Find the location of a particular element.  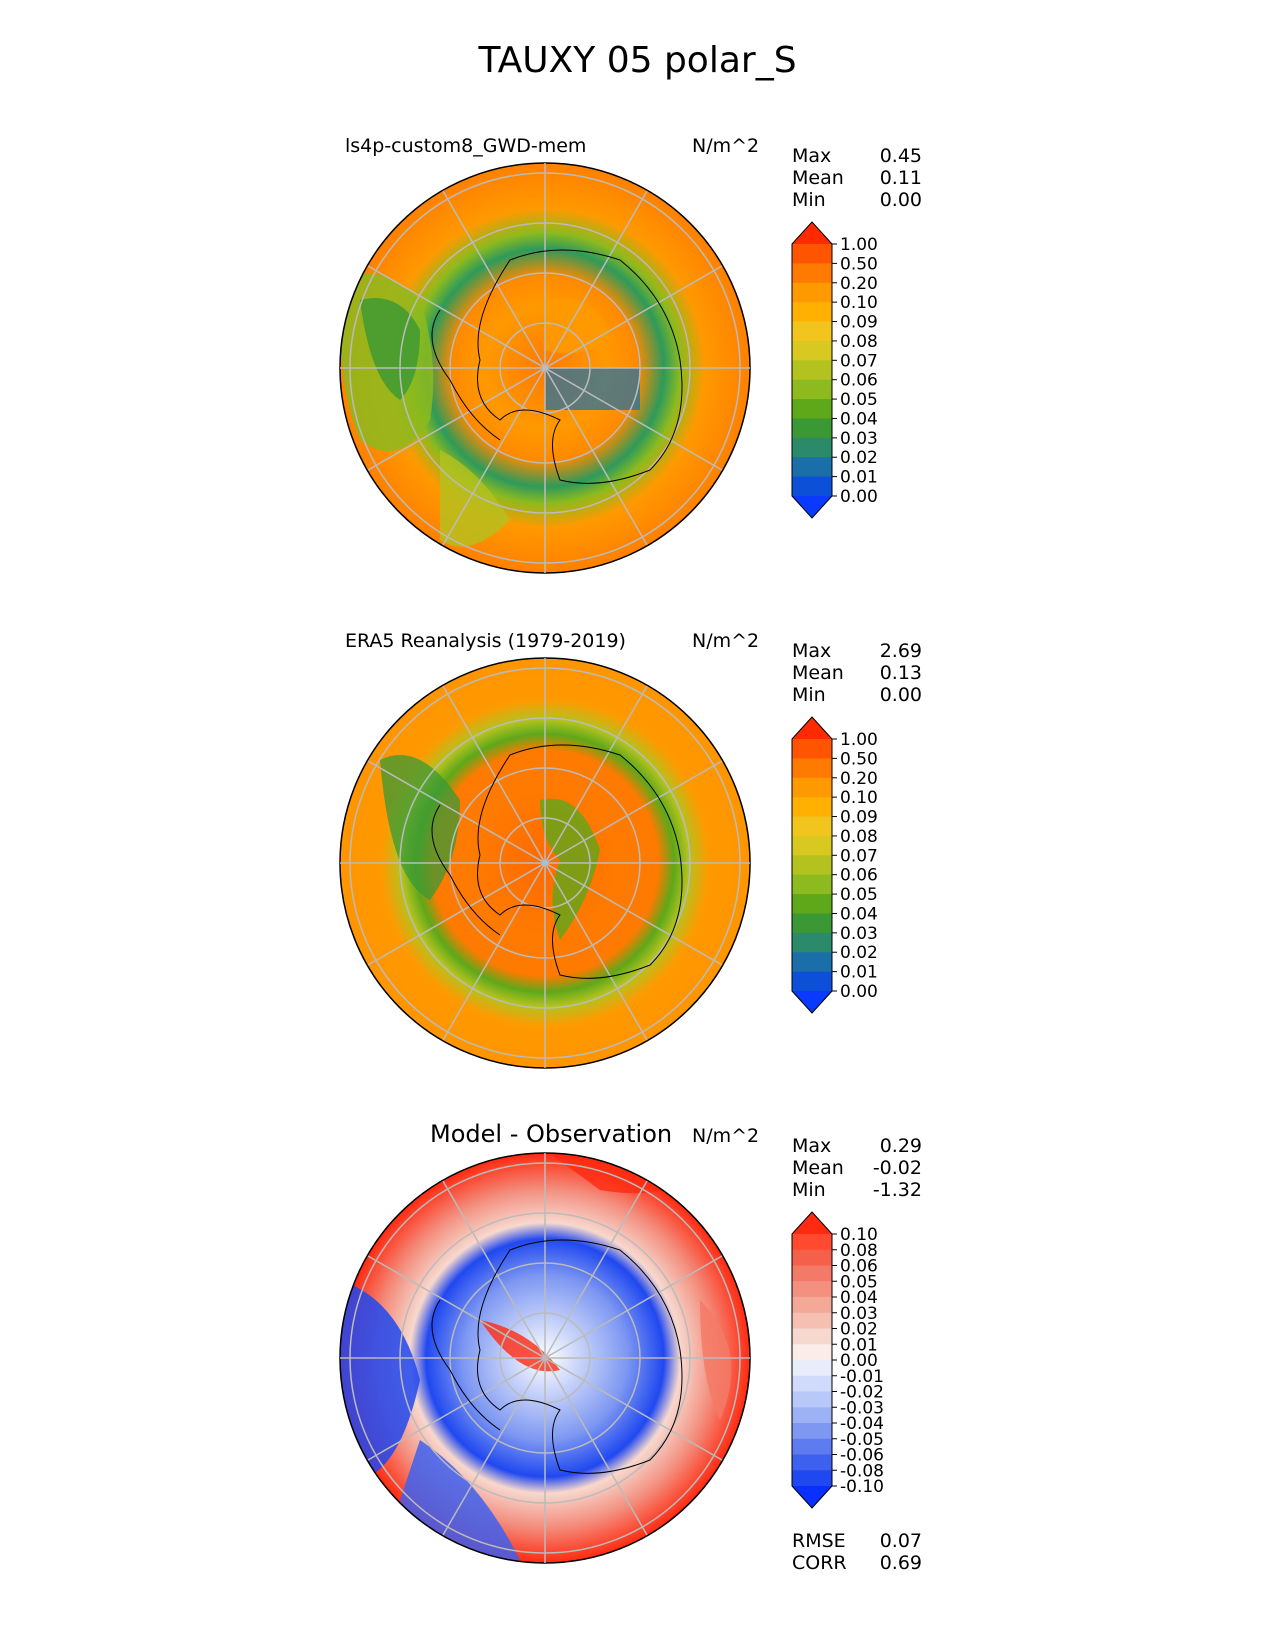

panel-2-stats: Max Mean Min 2.69 0.13 0.00 is located at coordinates (857, 673).